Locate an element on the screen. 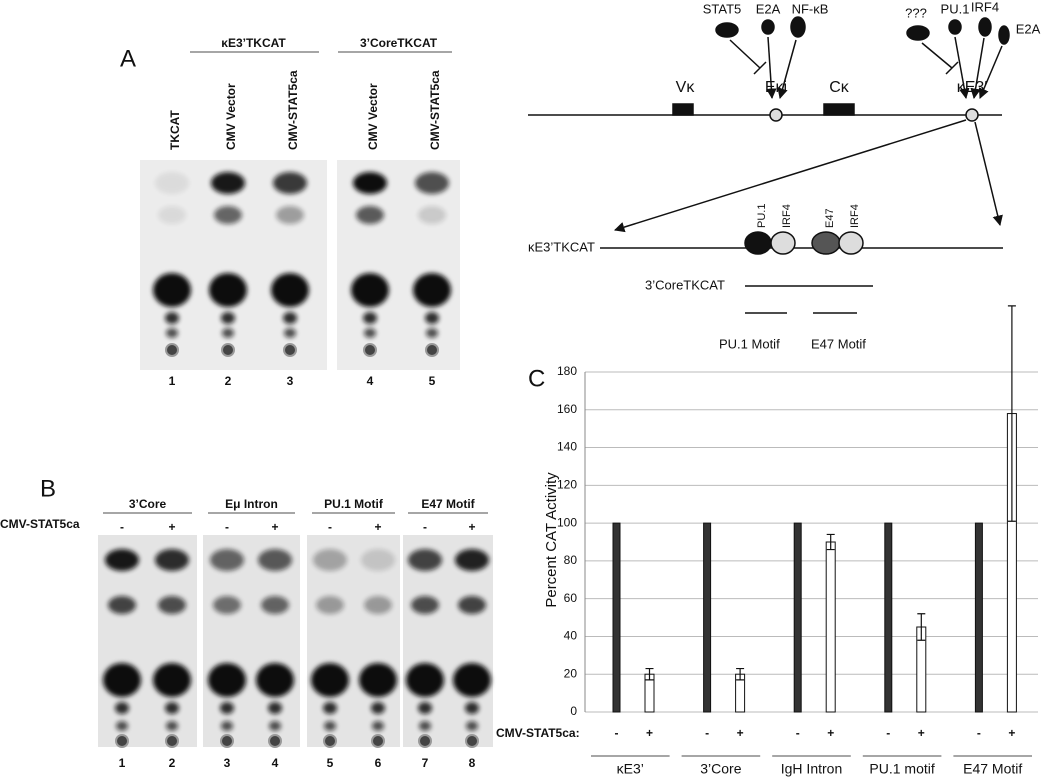  row-label: CMV-STAT5ca: is located at coordinates (538, 733).